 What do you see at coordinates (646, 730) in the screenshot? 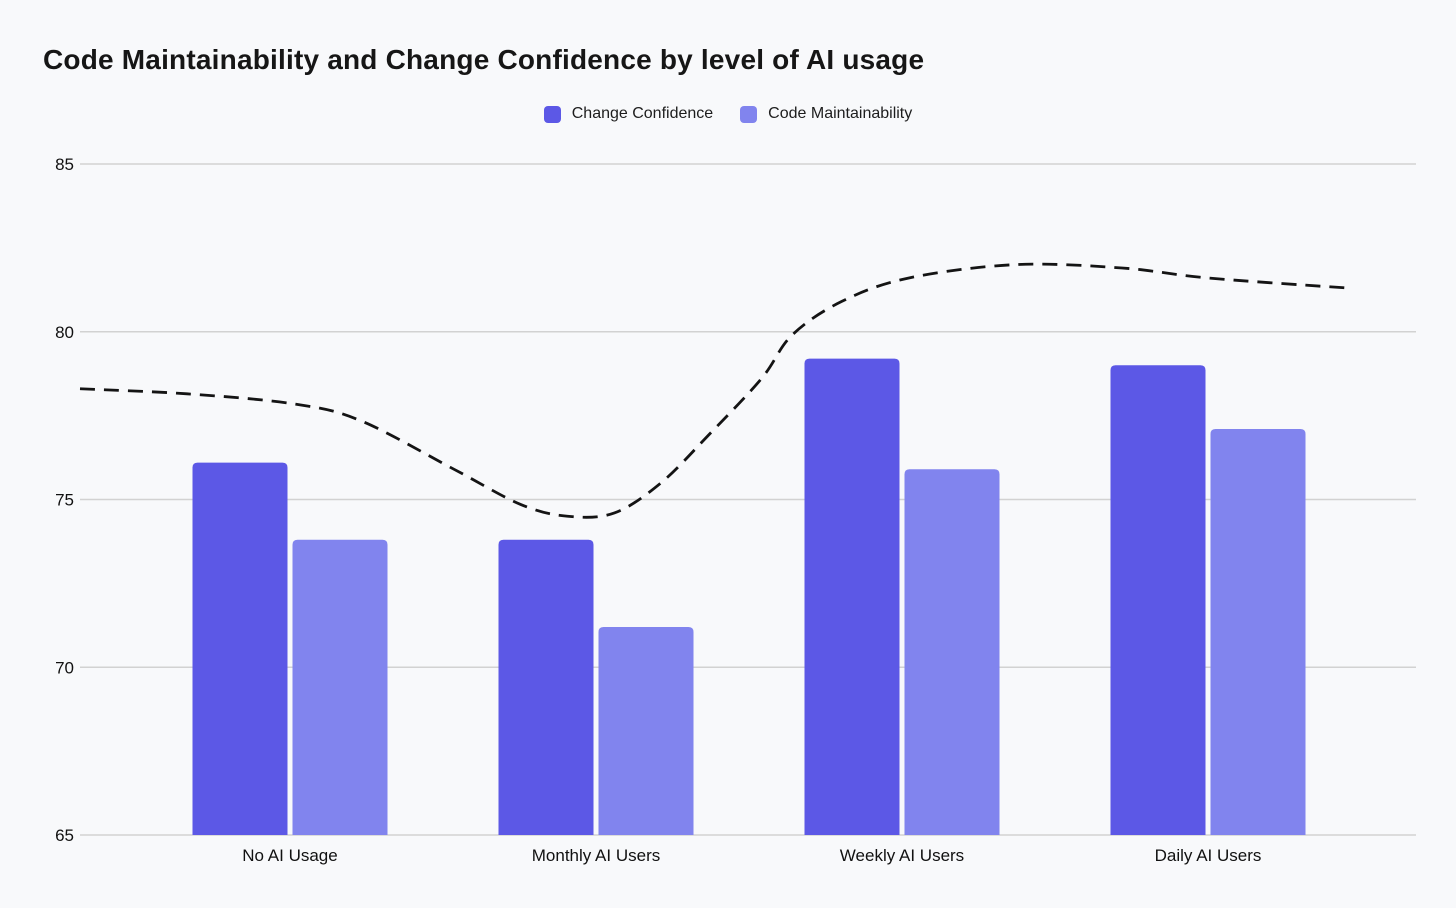
I see `bar-code-maintainability-monthly-ai-users` at bounding box center [646, 730].